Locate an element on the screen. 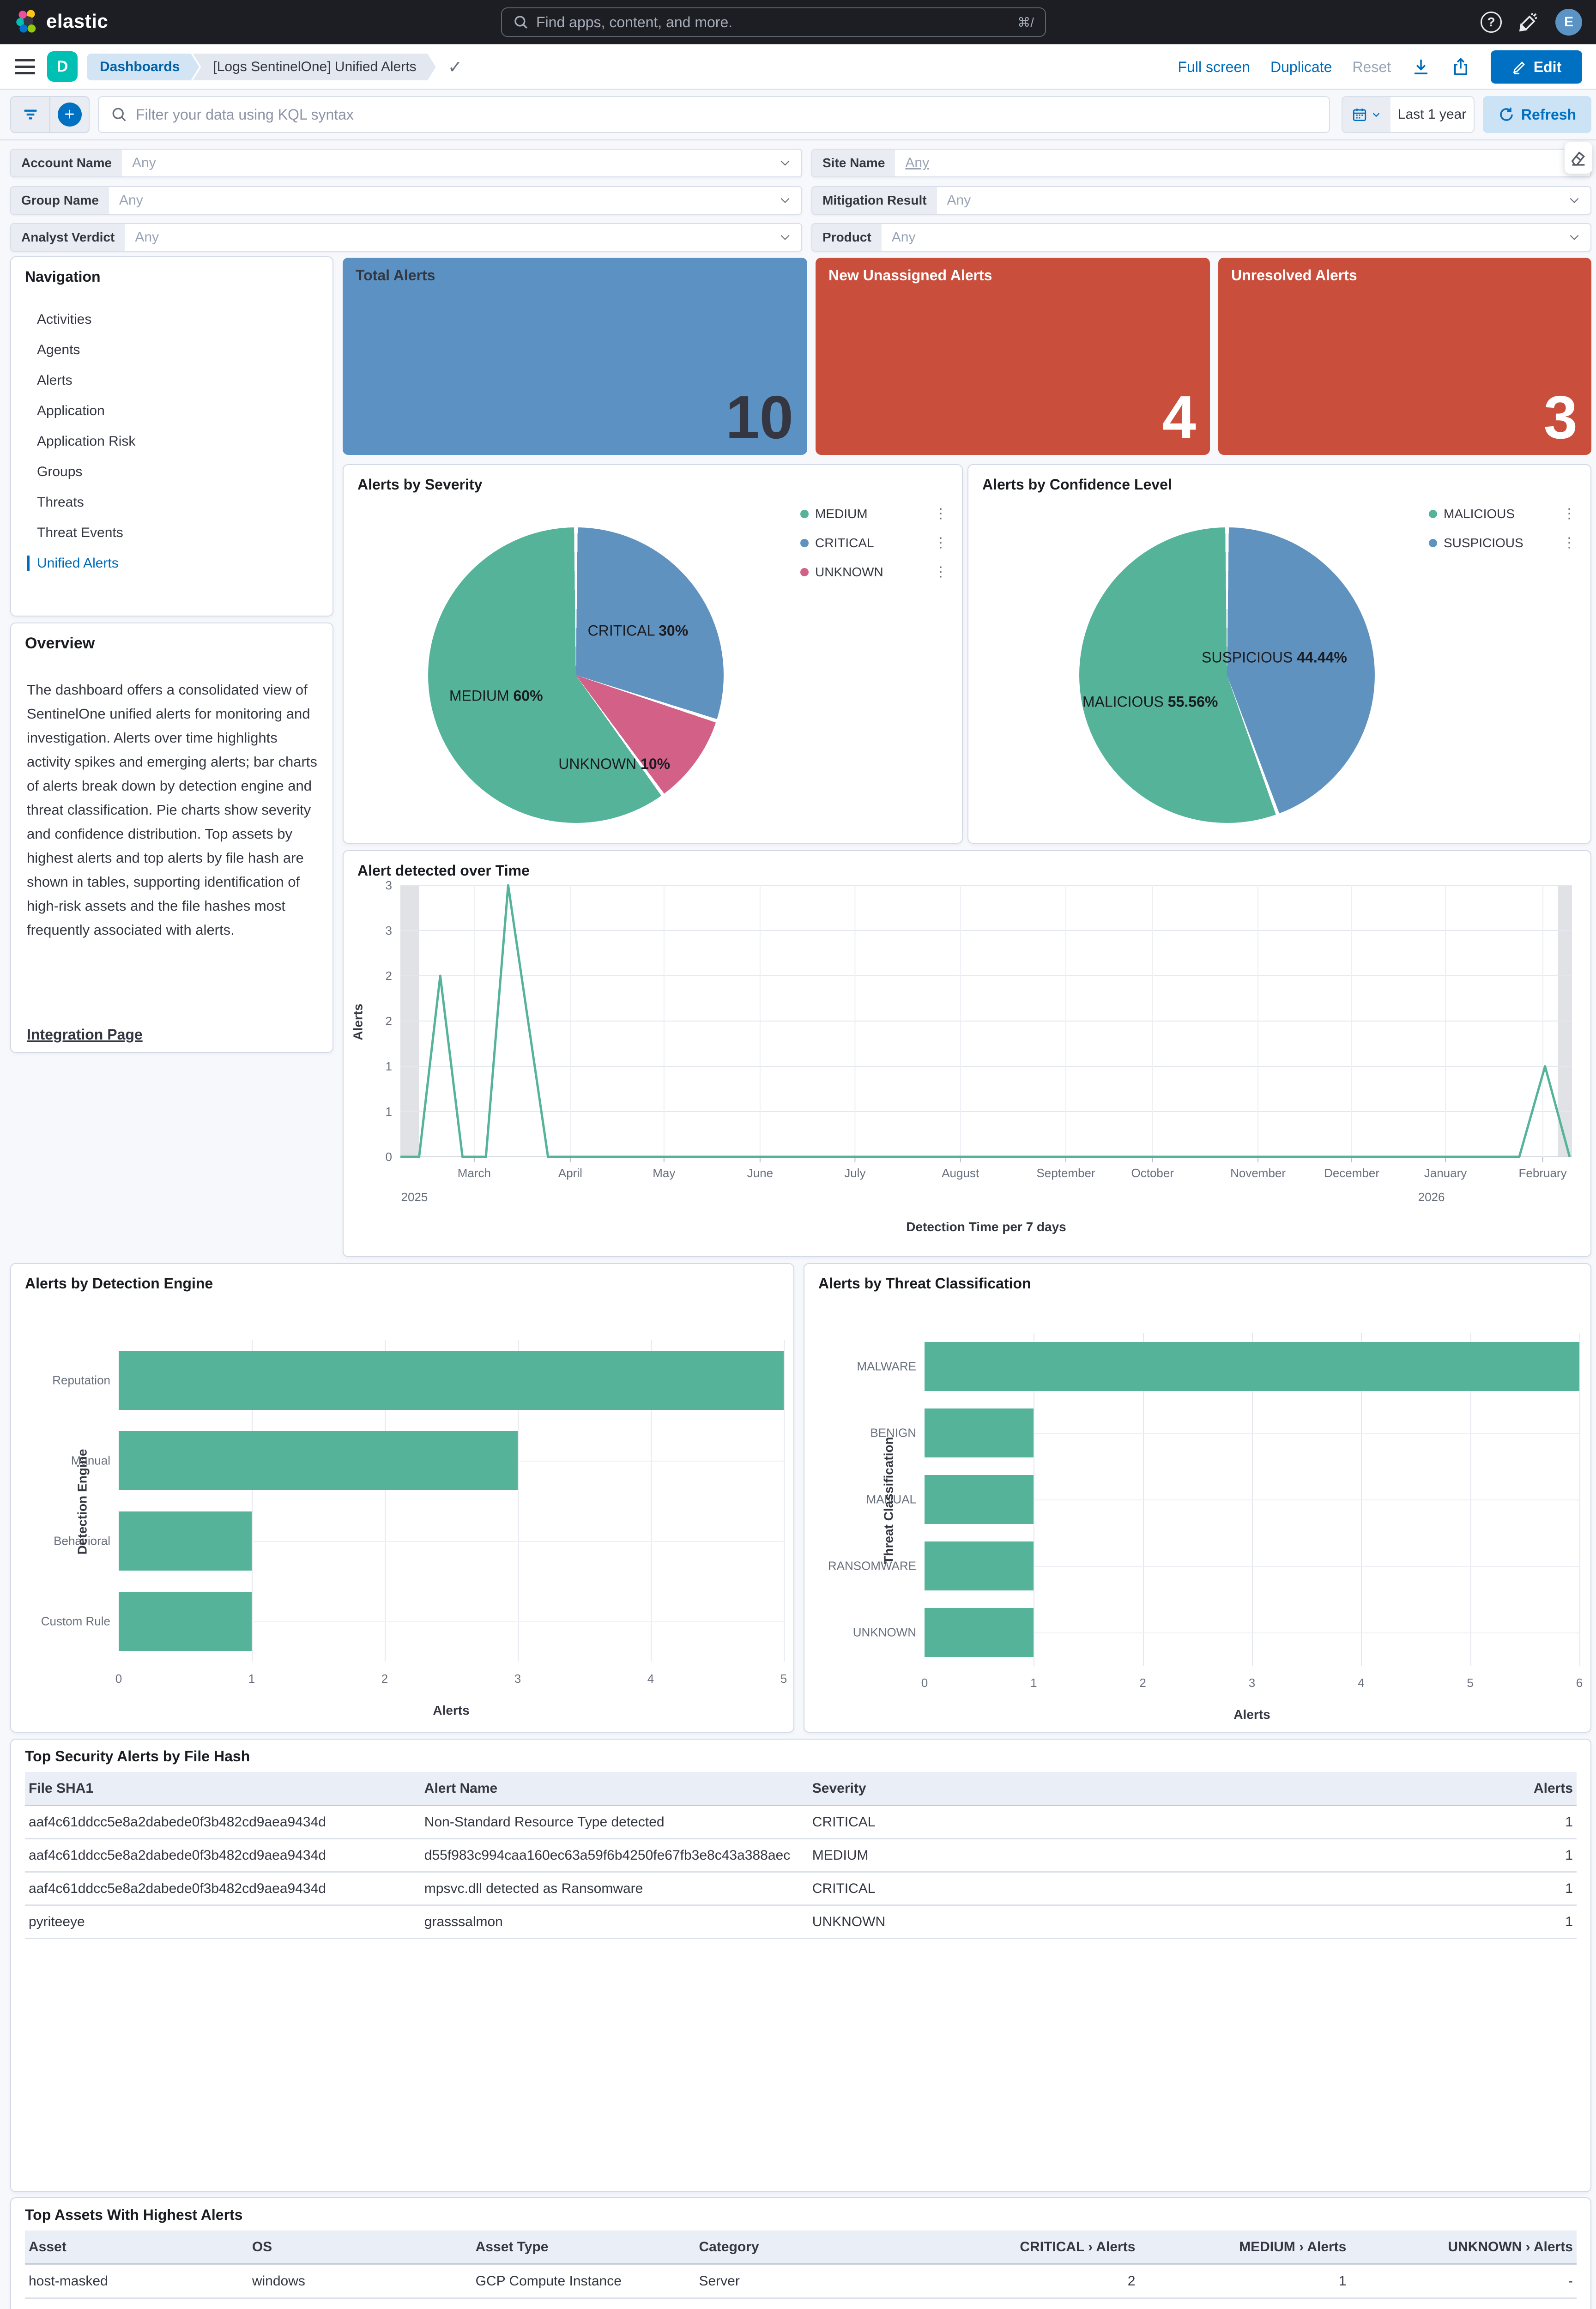  share-icon is located at coordinates (1460, 67).